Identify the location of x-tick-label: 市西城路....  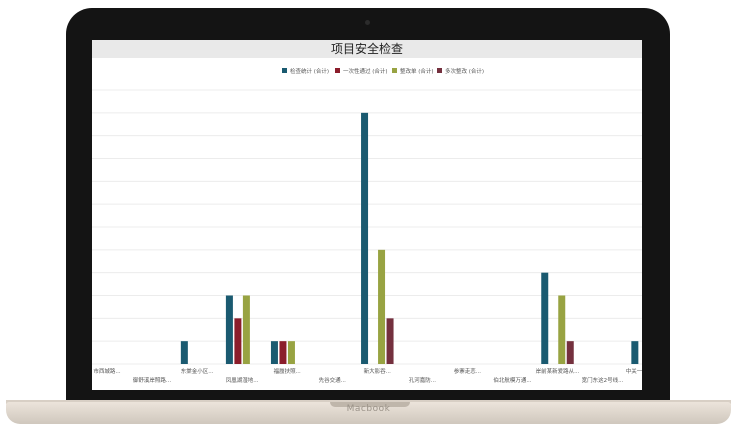
(106, 371).